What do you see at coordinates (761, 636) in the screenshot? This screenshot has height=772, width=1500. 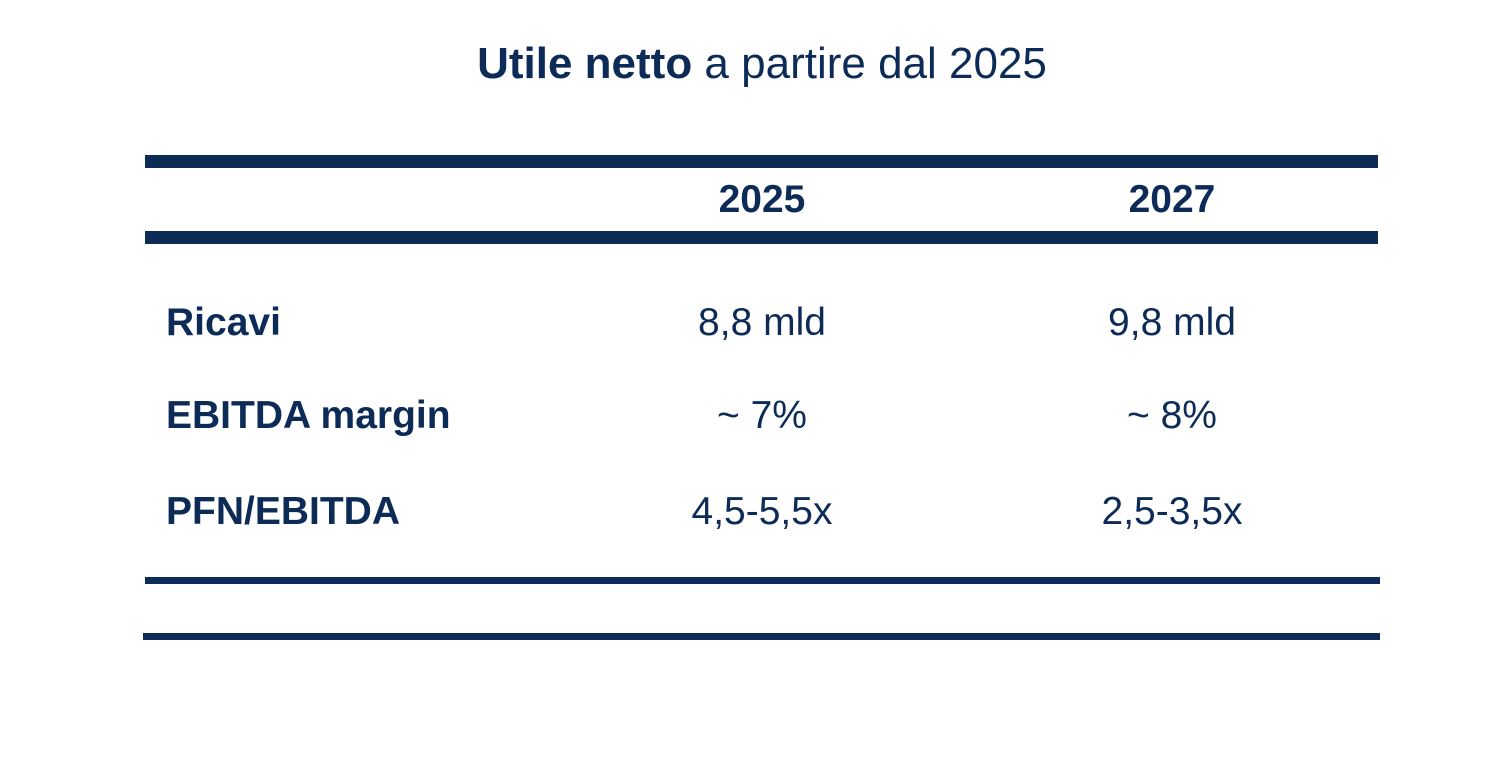 I see `table-footer-rule` at bounding box center [761, 636].